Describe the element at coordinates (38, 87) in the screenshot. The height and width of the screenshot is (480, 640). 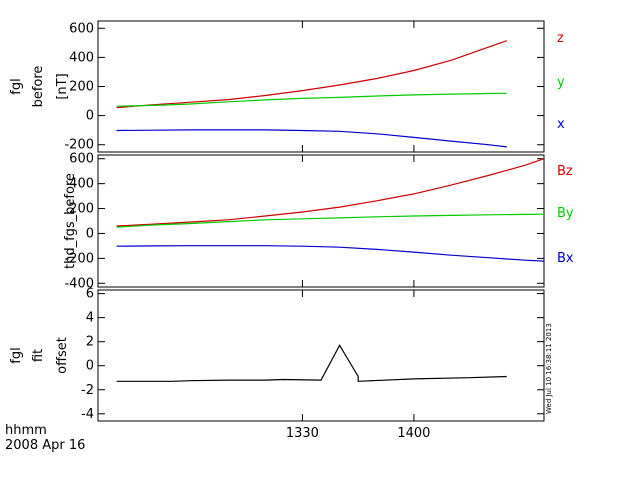
I see `y-axis-label: before` at that location.